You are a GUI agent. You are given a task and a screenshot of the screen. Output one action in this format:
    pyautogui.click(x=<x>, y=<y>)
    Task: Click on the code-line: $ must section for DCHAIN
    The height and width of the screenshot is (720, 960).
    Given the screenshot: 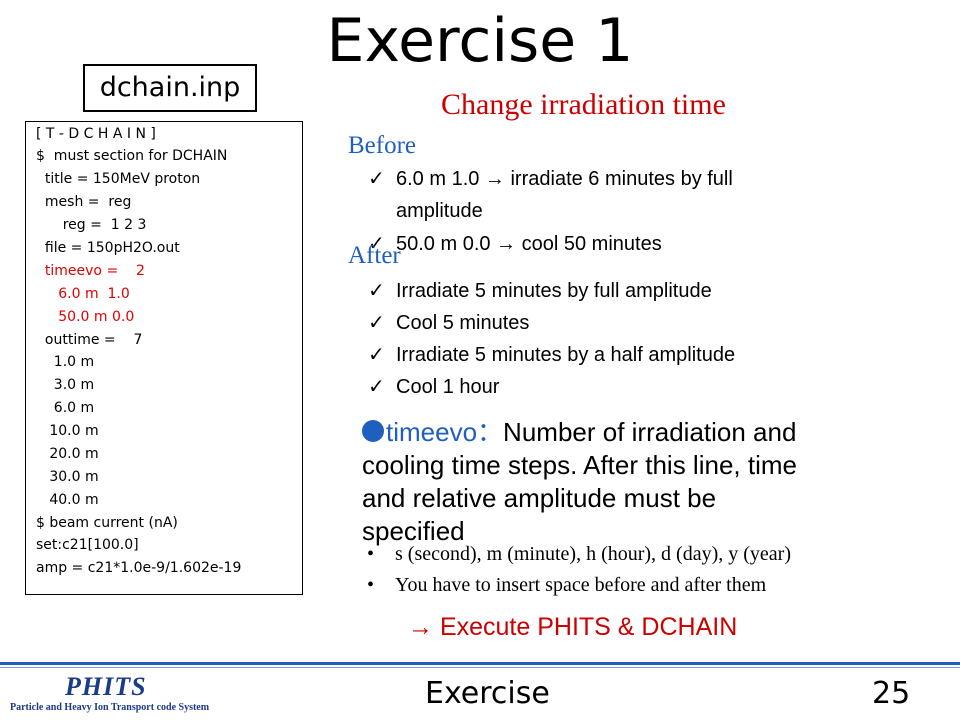 What is the action you would take?
    pyautogui.click(x=132, y=156)
    